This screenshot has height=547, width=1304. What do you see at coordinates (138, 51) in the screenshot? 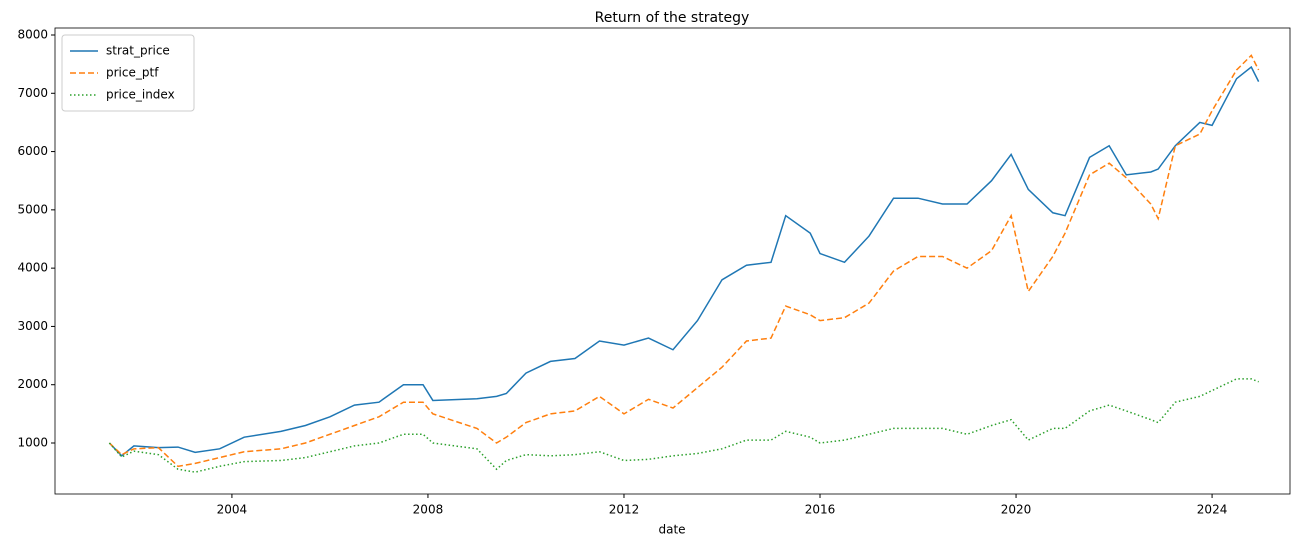
I see `legend-label: strat_price` at bounding box center [138, 51].